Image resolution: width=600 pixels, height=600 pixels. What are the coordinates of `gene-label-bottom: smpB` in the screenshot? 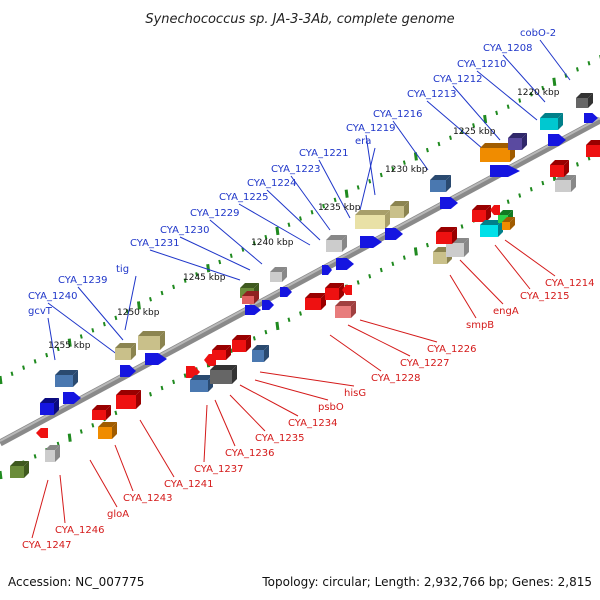 It's located at (480, 325).